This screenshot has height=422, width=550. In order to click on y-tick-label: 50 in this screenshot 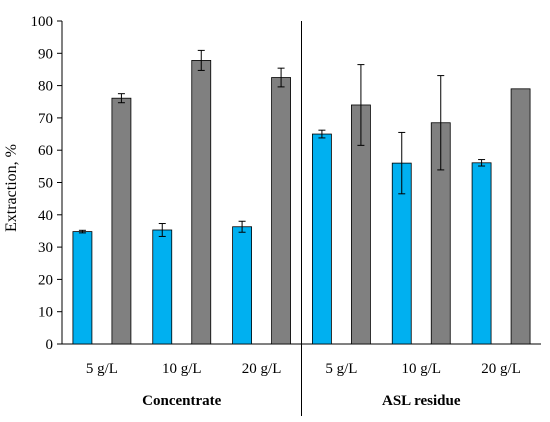, I will do `click(45, 184)`.